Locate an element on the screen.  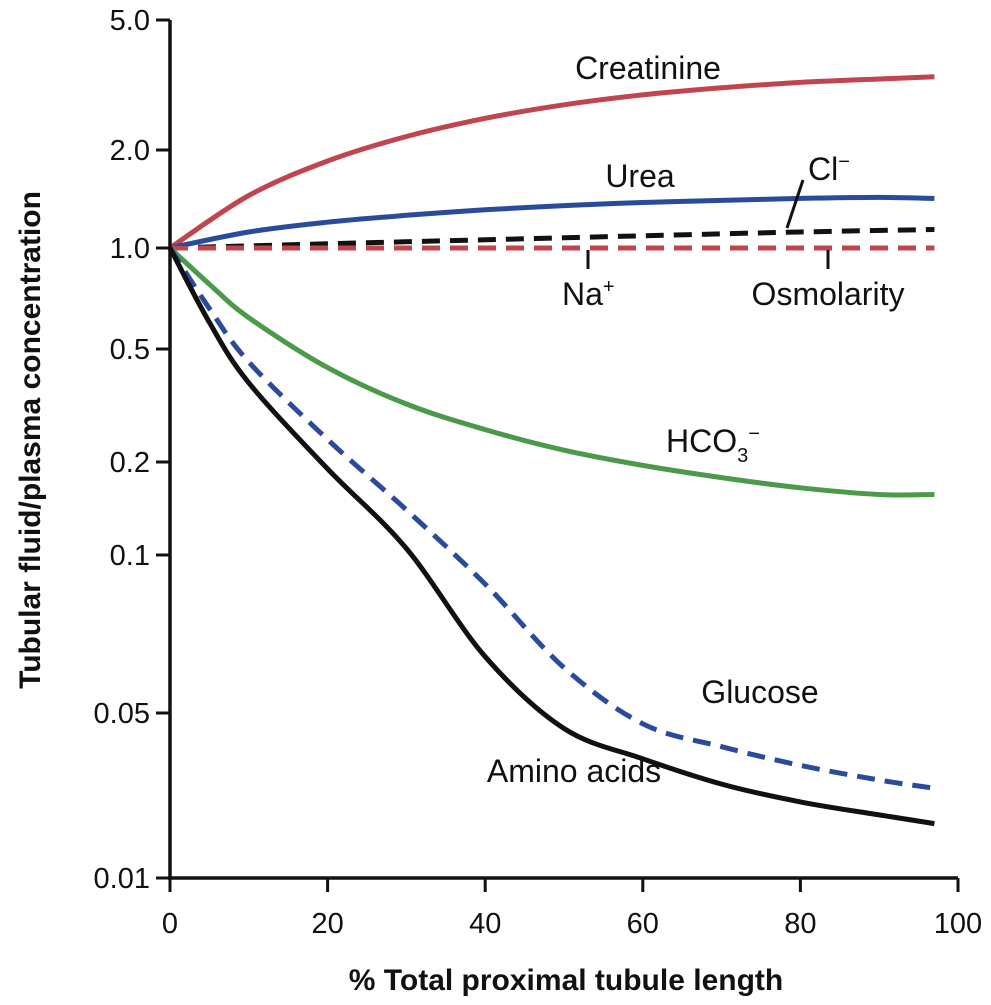
x-tick-label: 100 is located at coordinates (958, 924).